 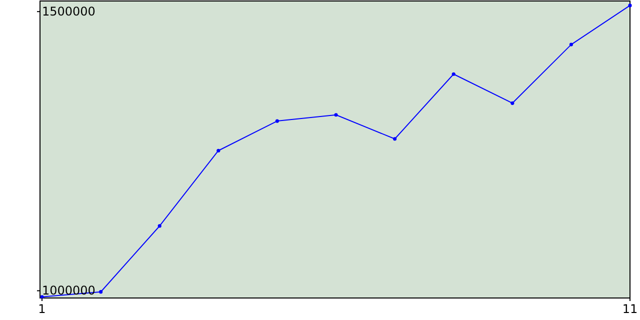 What do you see at coordinates (42, 309) in the screenshot?
I see `x-tick-label: 1` at bounding box center [42, 309].